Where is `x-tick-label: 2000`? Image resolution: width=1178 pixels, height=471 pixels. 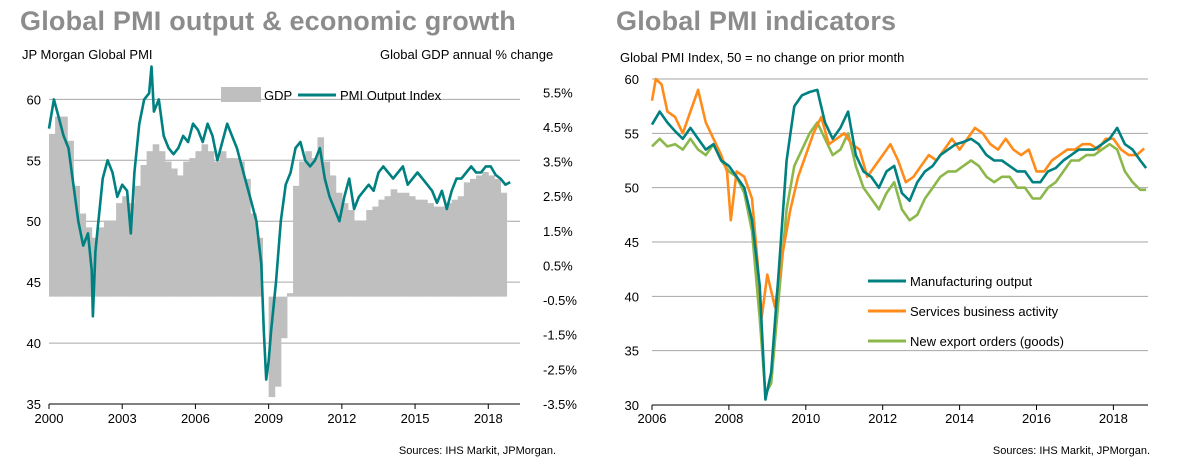
x-tick-label: 2000 is located at coordinates (49, 418).